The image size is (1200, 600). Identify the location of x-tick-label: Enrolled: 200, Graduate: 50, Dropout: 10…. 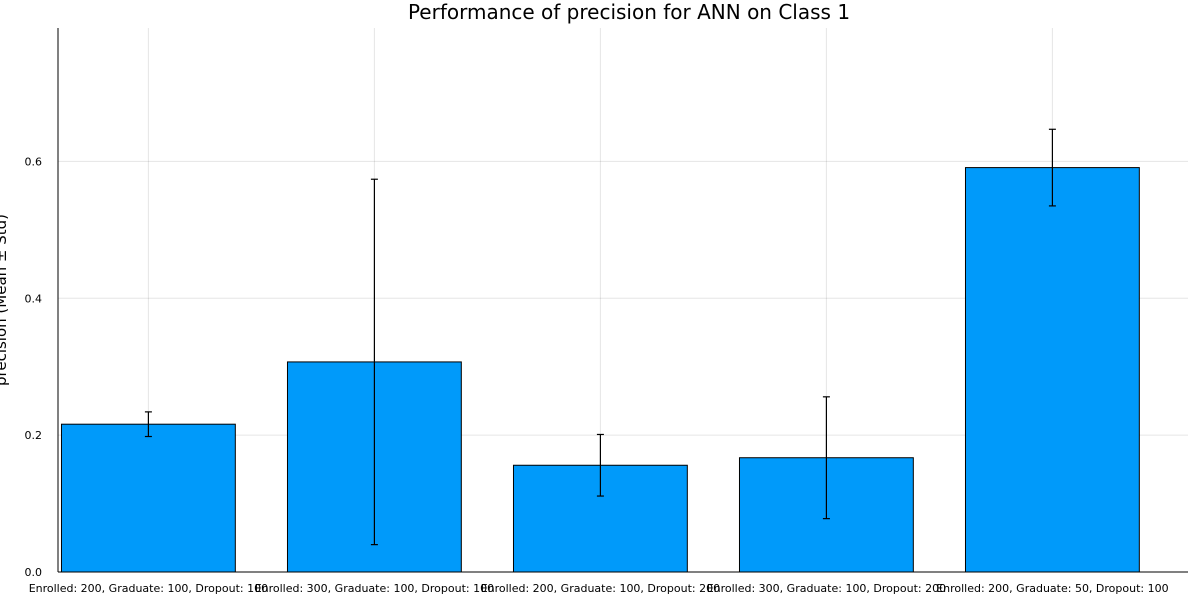
(1052, 588).